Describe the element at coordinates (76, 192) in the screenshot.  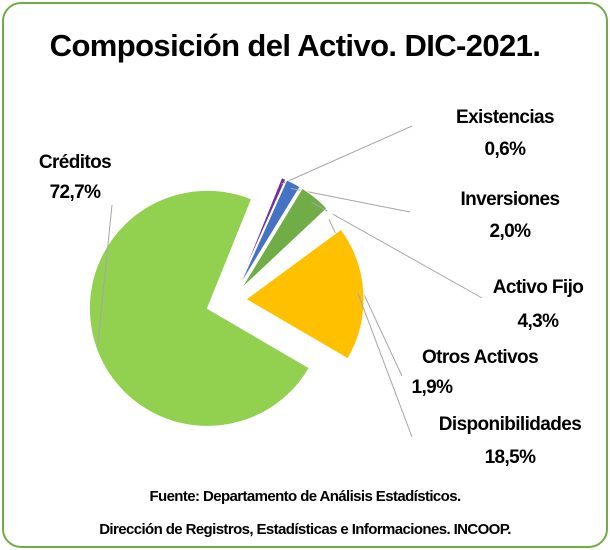
I see `slice-value: 72,7%` at that location.